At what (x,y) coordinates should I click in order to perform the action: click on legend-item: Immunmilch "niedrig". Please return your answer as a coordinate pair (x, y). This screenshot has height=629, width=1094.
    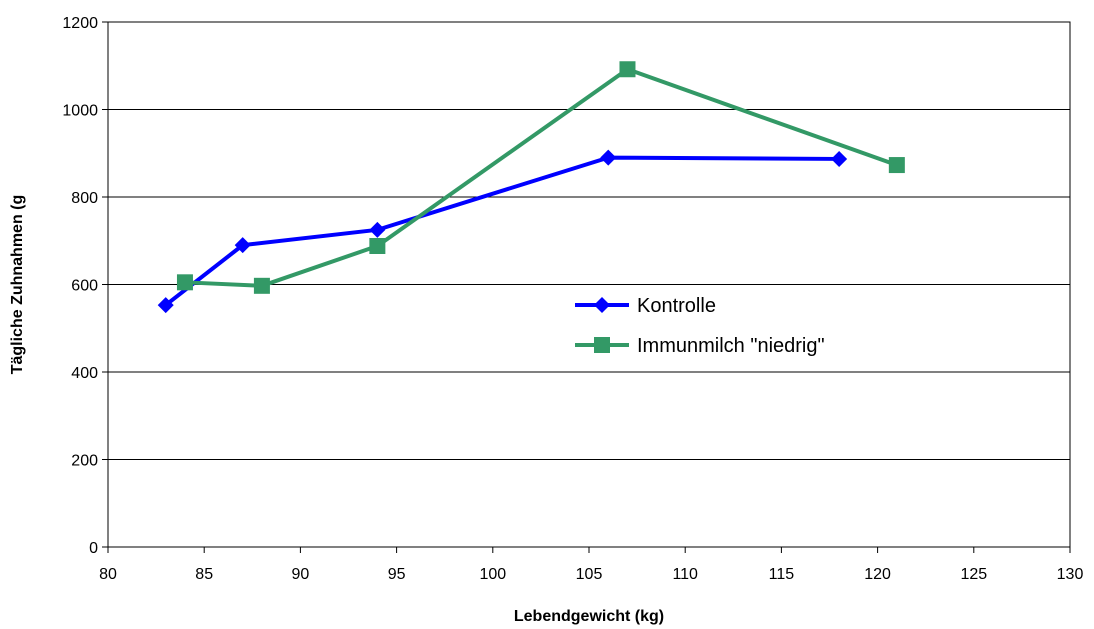
    Looking at the image, I should click on (700, 346).